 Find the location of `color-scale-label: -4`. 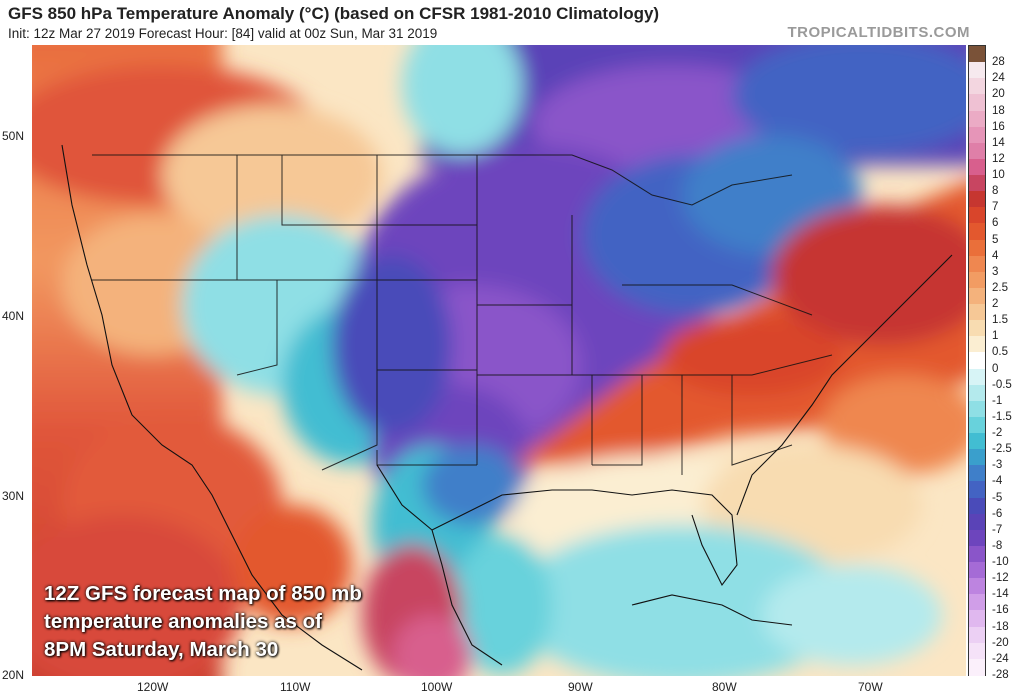

color-scale-label: -4 is located at coordinates (997, 481).